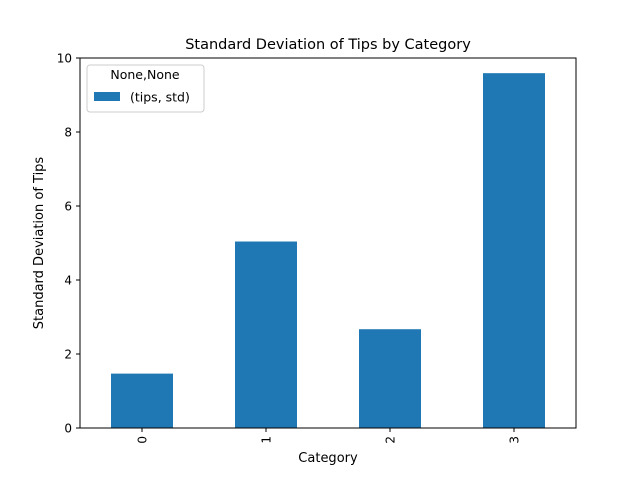 The height and width of the screenshot is (485, 640). I want to click on y-tick-label: 4, so click(68, 281).